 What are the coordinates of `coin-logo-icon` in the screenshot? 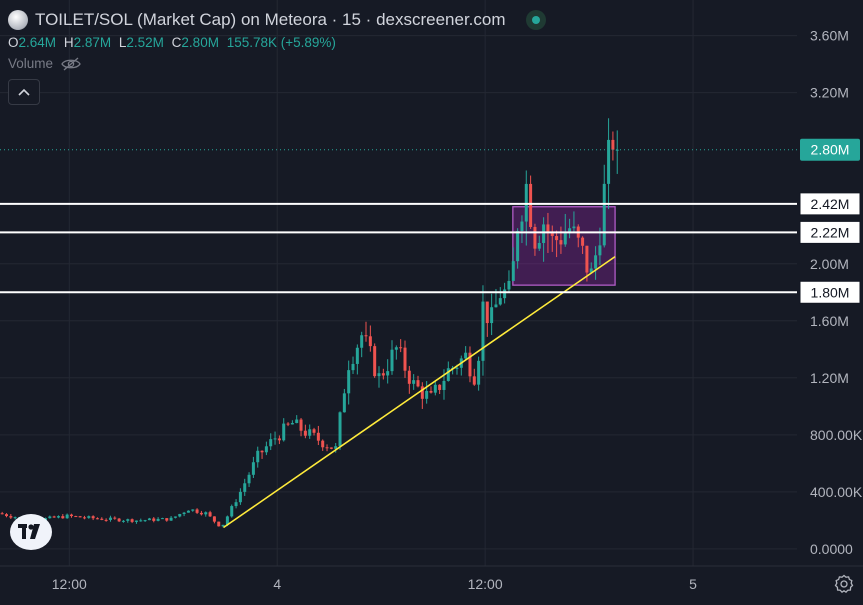 It's located at (18, 20).